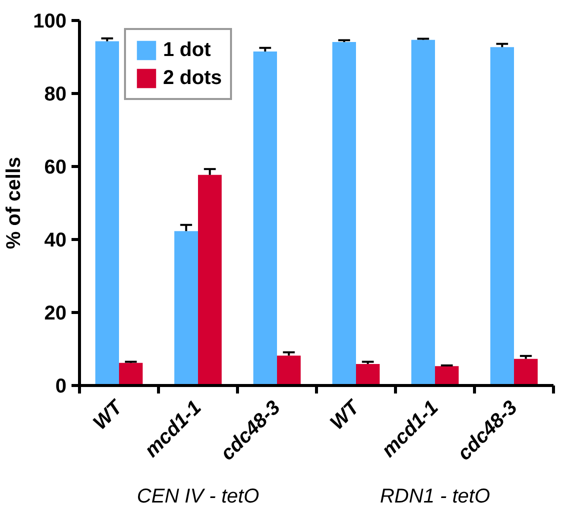 The image size is (561, 510). What do you see at coordinates (60, 387) in the screenshot?
I see `y-tick-label: 0` at bounding box center [60, 387].